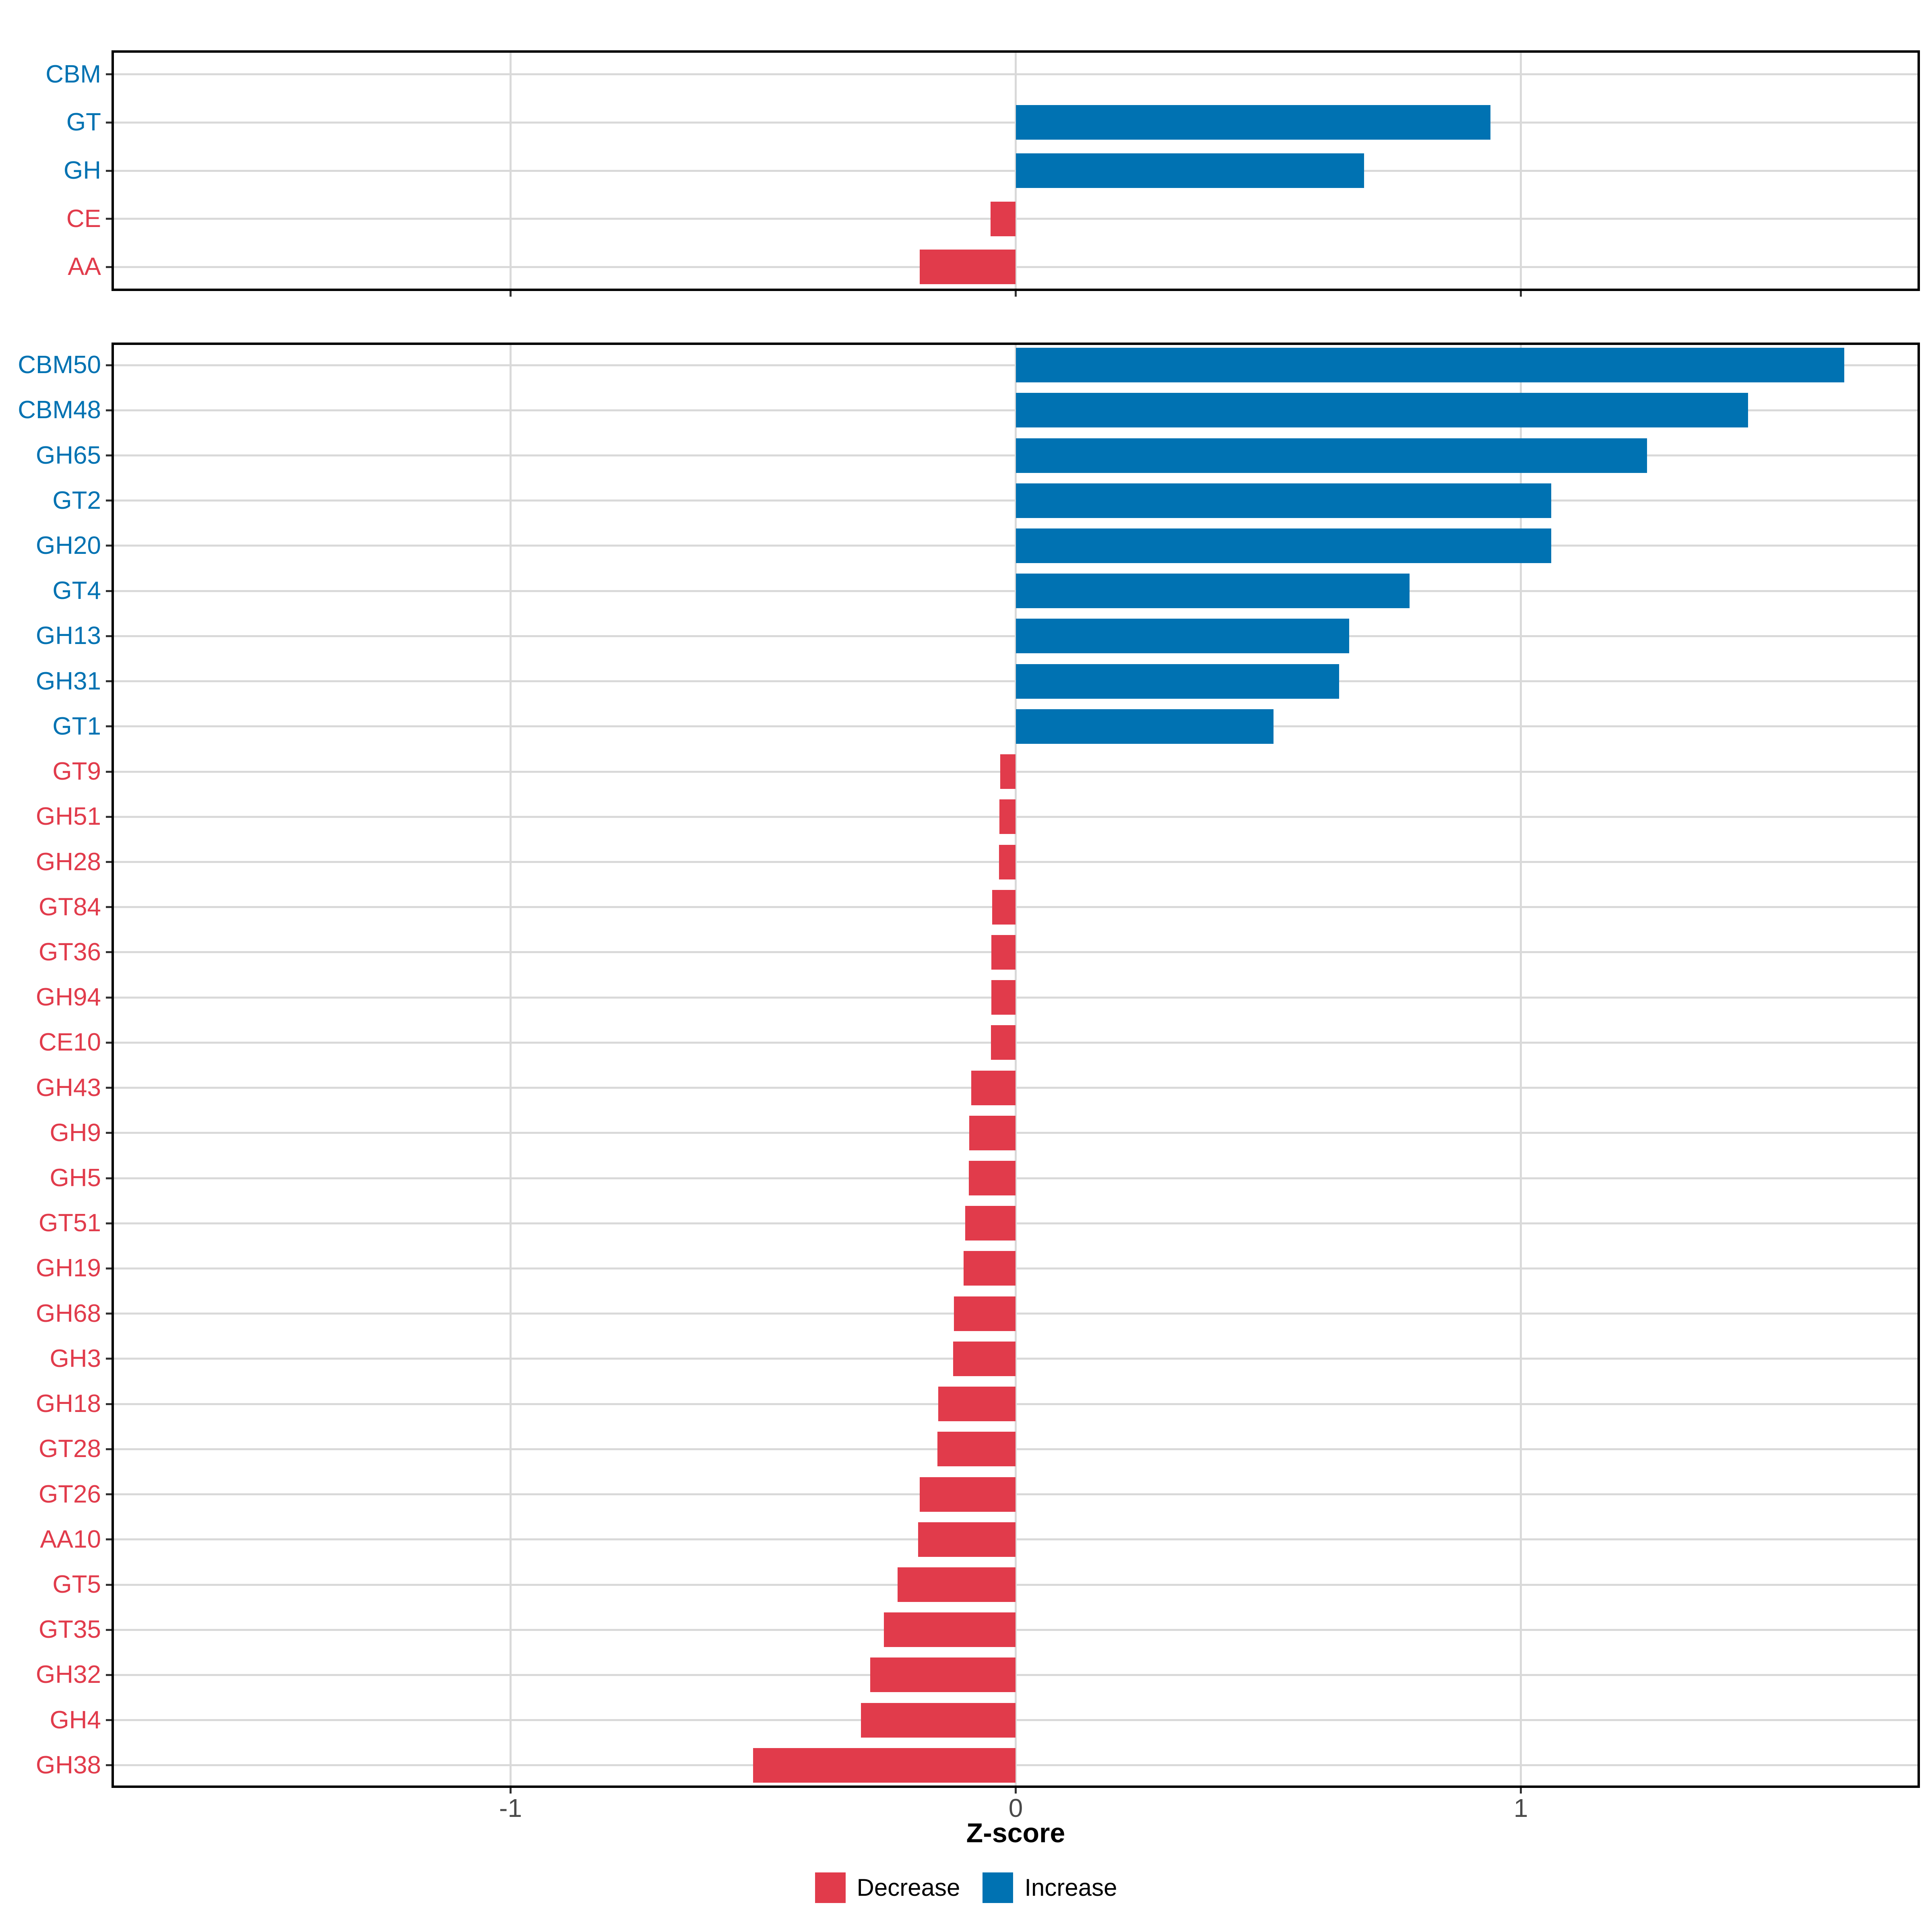 The height and width of the screenshot is (1932, 1932). I want to click on legend: Decrease Increase, so click(966, 1887).